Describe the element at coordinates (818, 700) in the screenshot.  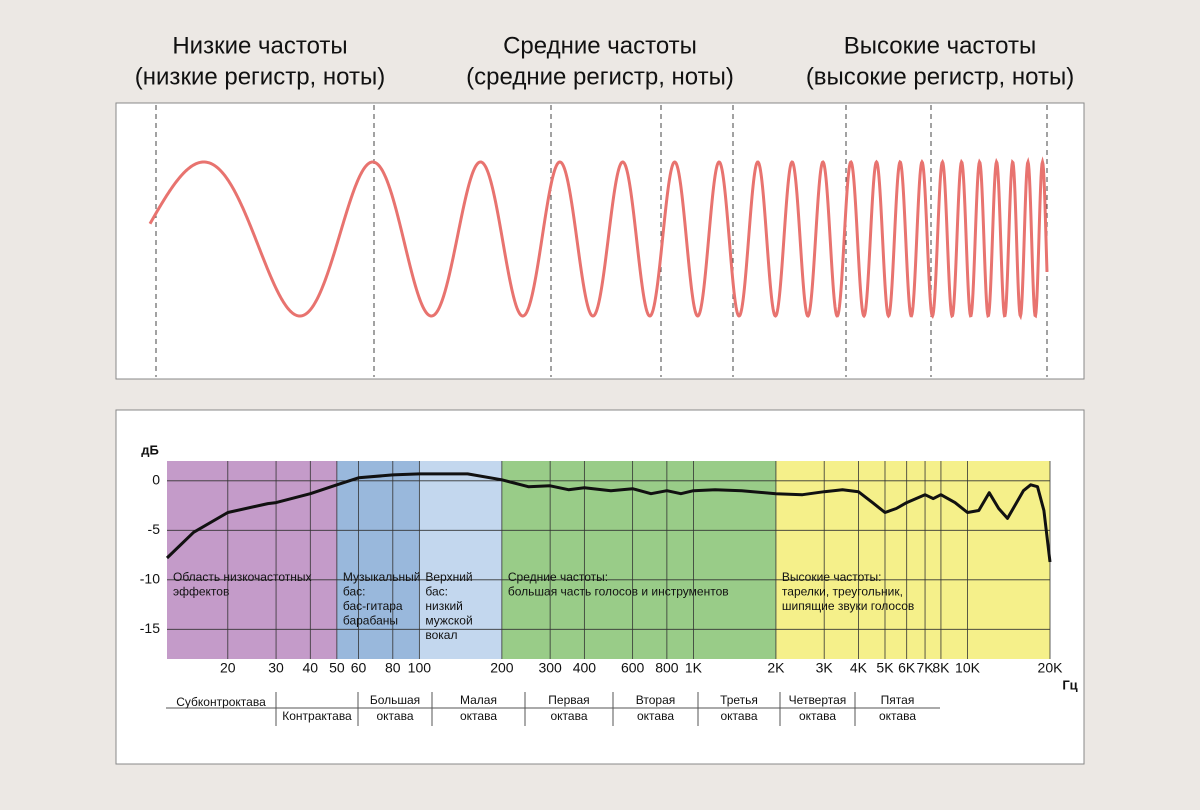
I see `octave-label: Четвертая` at that location.